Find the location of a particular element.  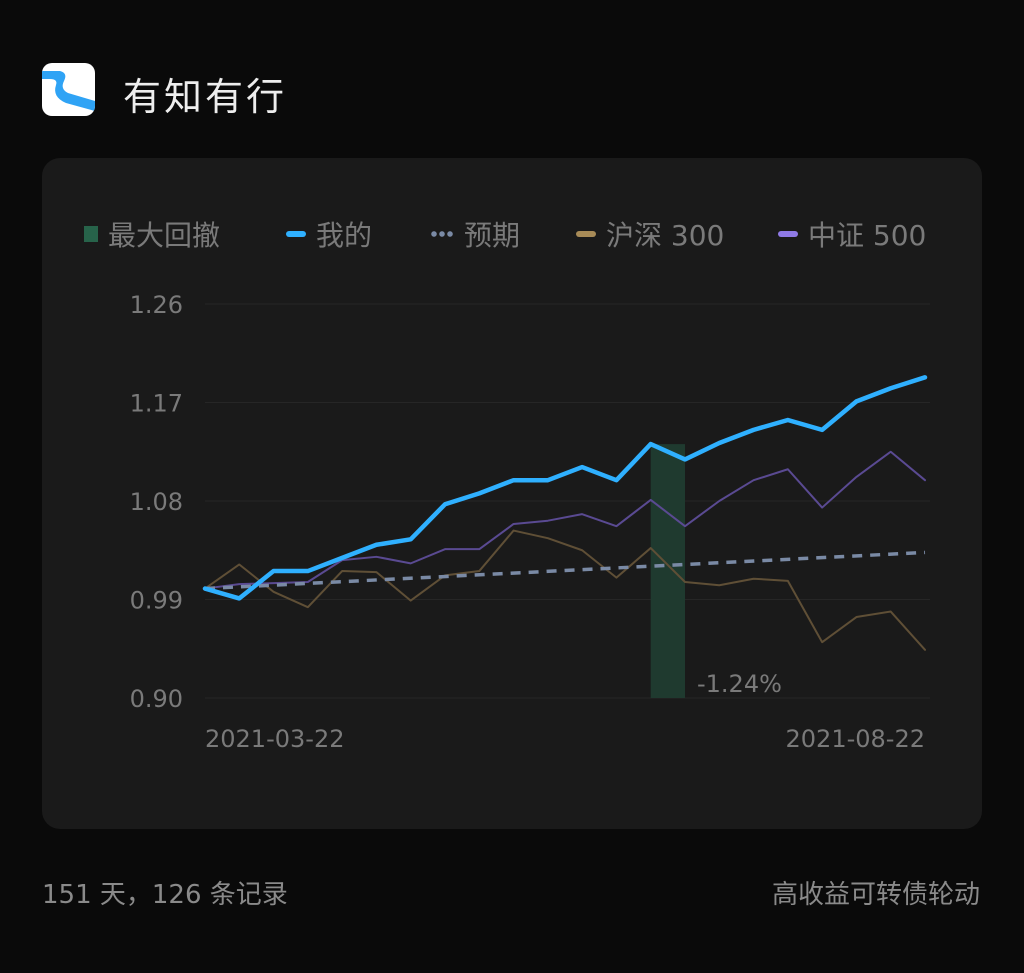

legend-item-hs300: 沪深 300 is located at coordinates (650, 234).